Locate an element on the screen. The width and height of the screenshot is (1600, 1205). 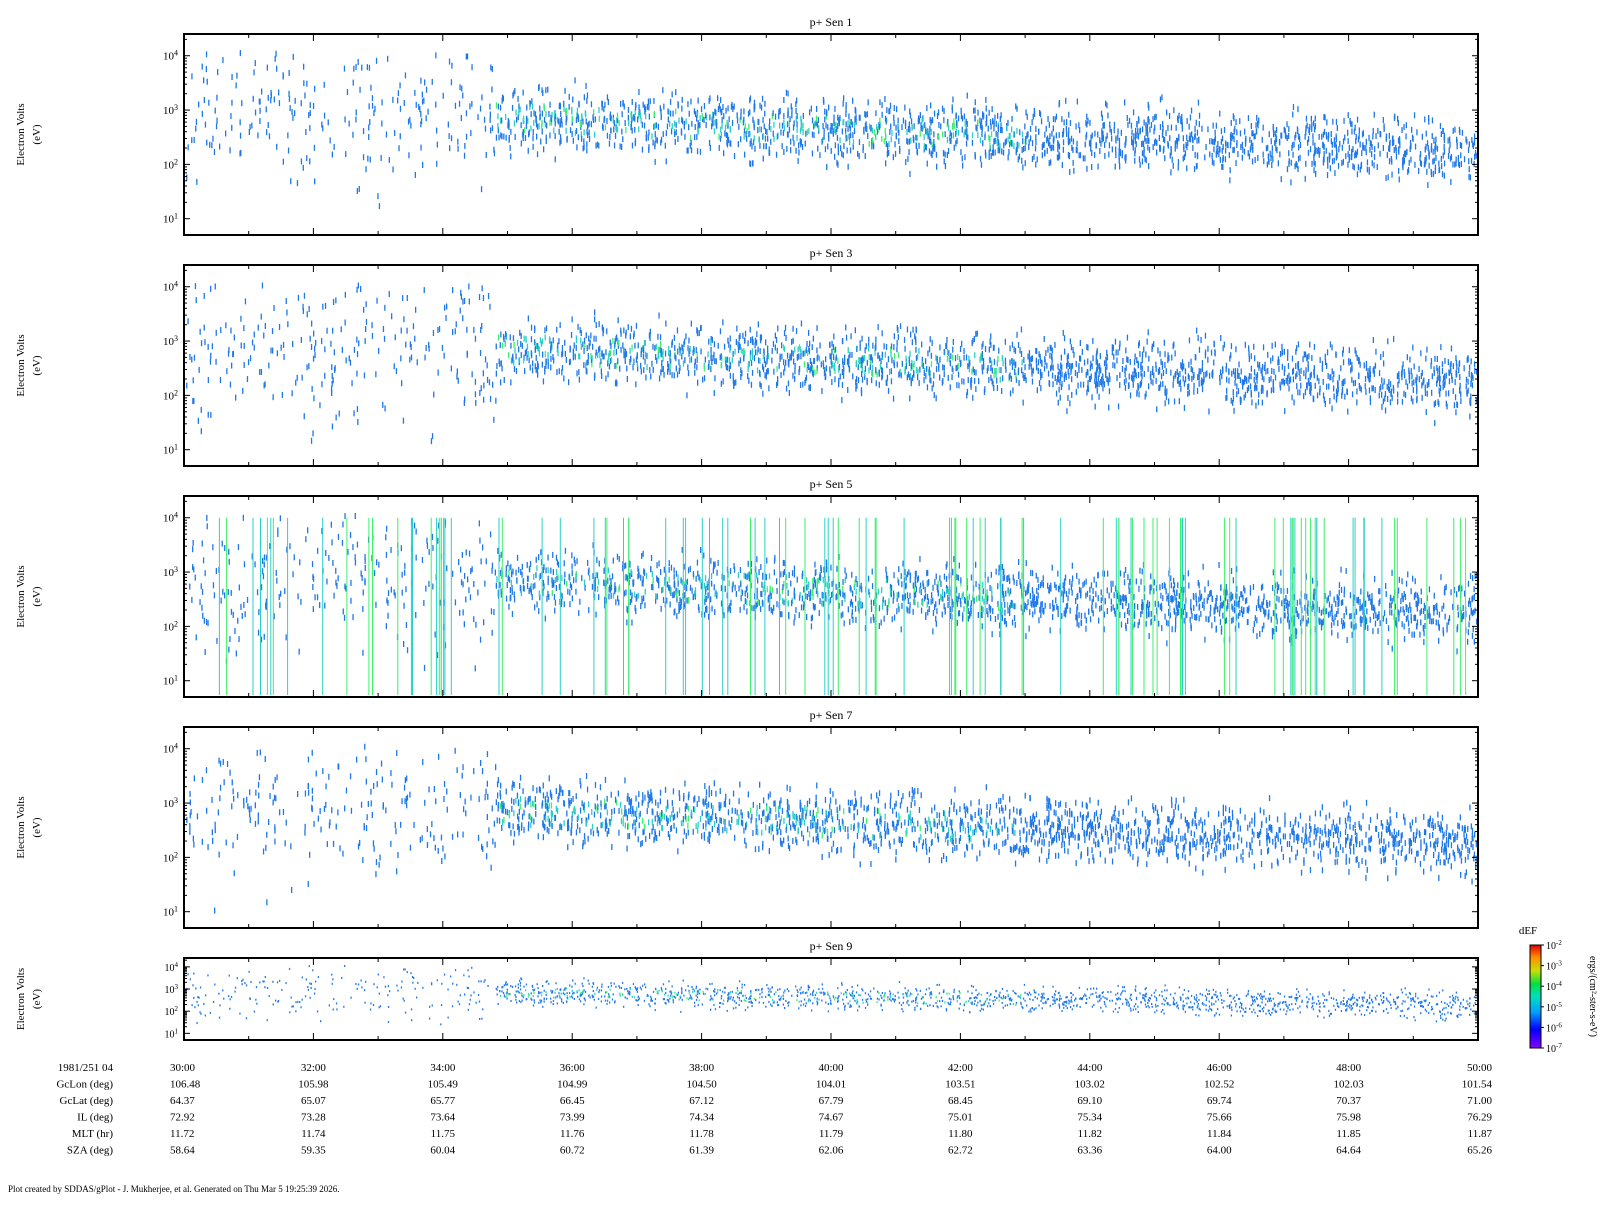
y-axis-units: (eV) is located at coordinates (37, 134).